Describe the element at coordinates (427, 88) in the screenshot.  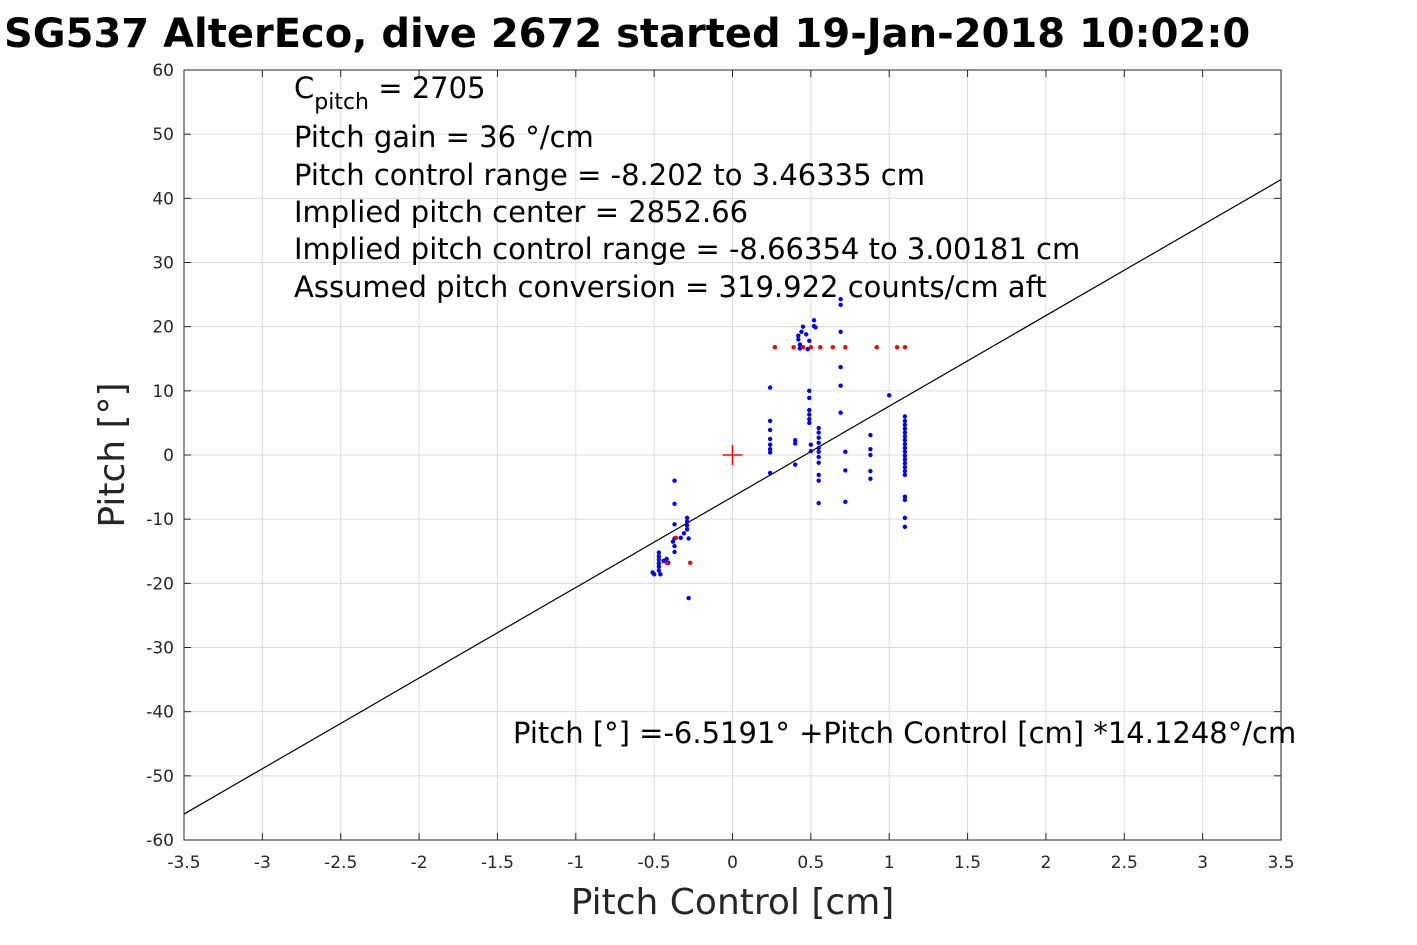
I see `c-pitch-value: = 2705` at that location.